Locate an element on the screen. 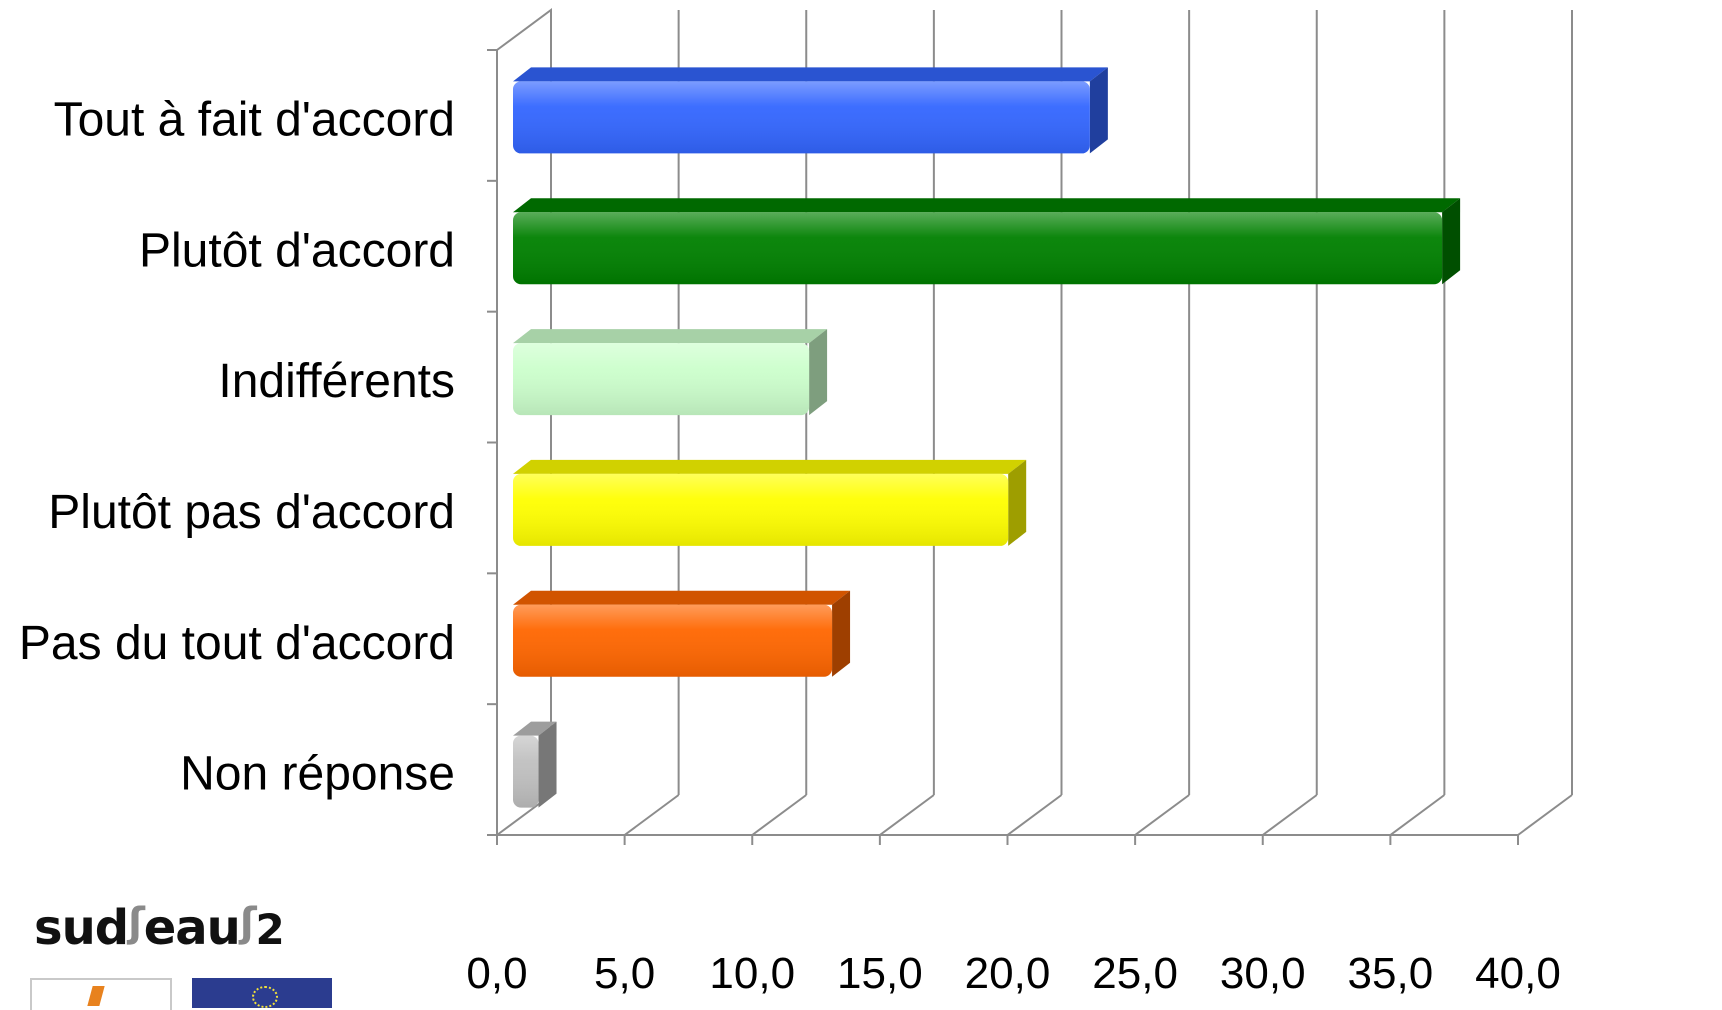 The height and width of the screenshot is (1010, 1722). x-tick-label: 40,0 is located at coordinates (1518, 973).